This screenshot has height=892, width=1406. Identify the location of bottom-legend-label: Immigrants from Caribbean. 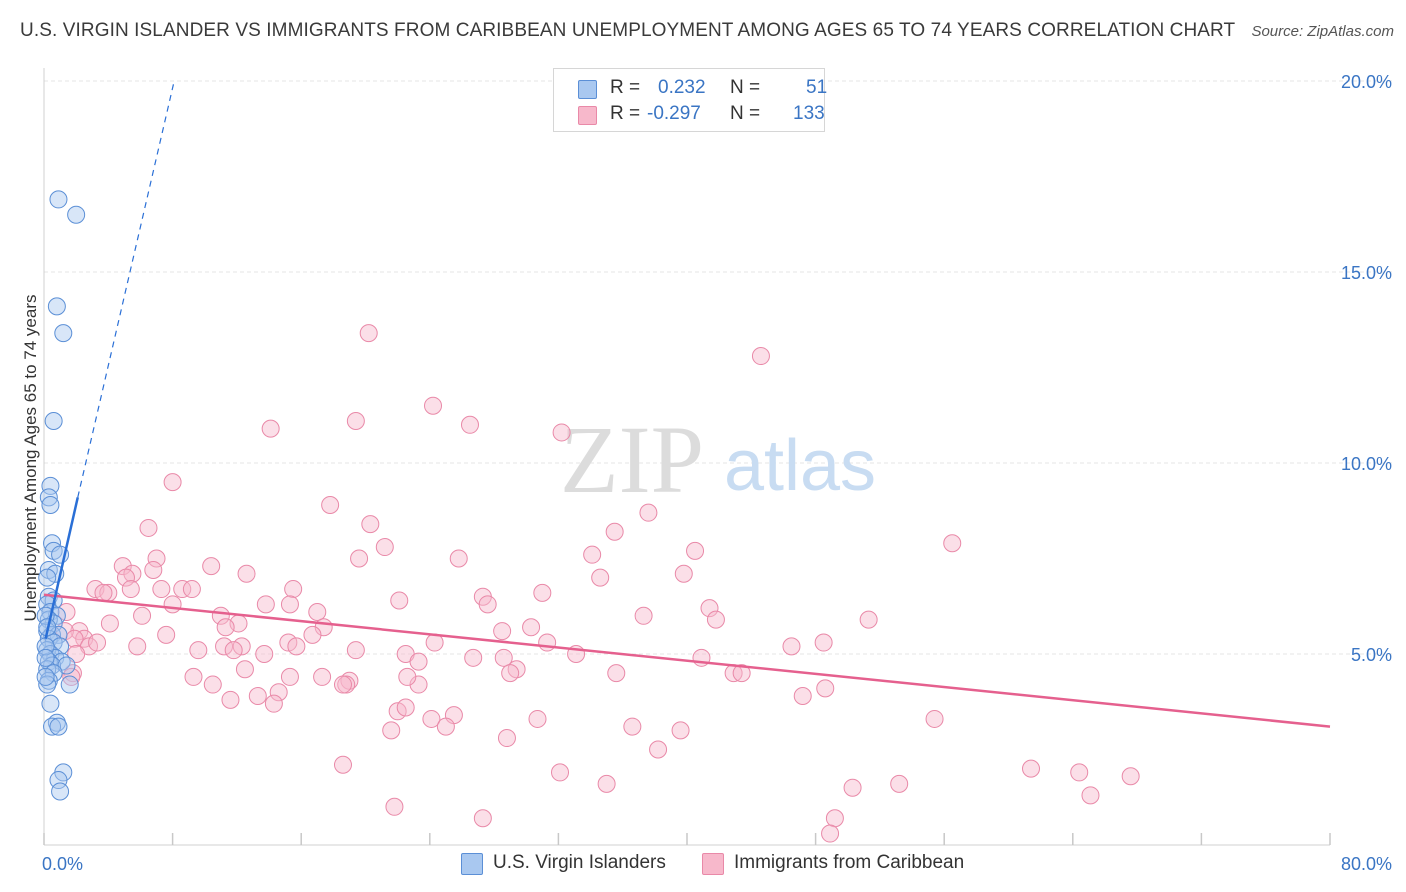
(849, 862).